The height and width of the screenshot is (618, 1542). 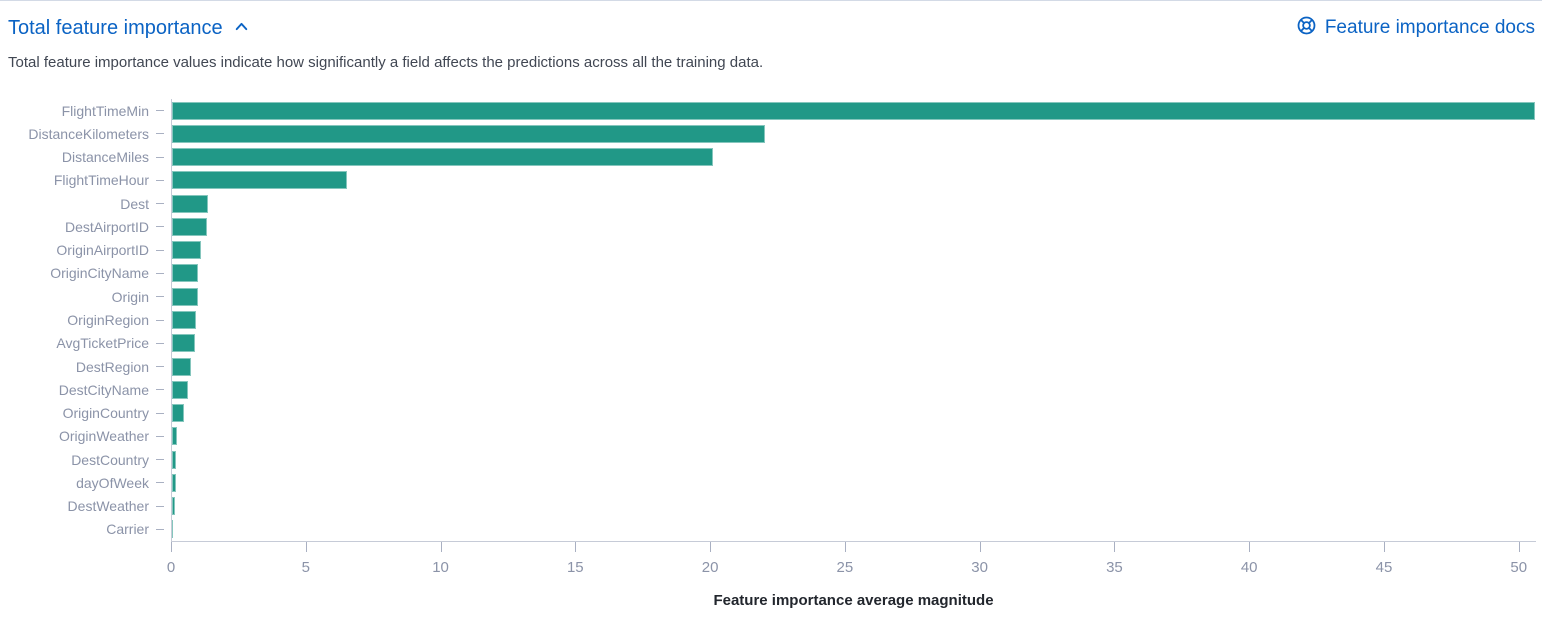 I want to click on bar-row: FlightTimeHour, so click(x=772, y=180).